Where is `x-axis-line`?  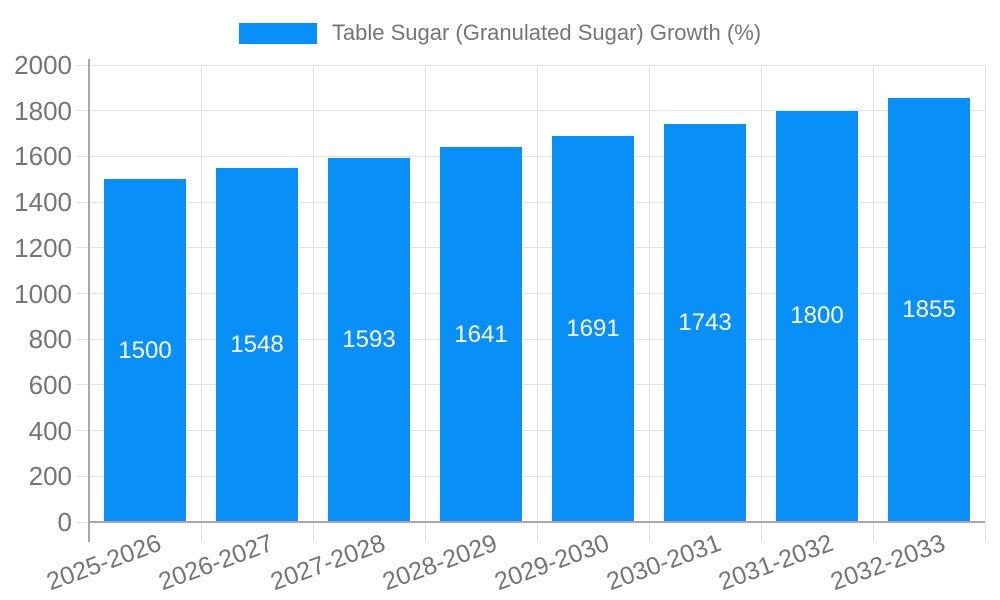
x-axis-line is located at coordinates (537, 522).